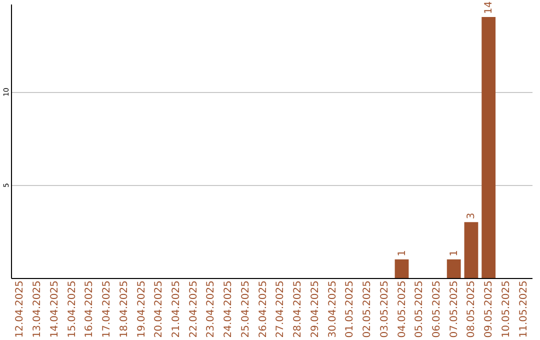 The width and height of the screenshot is (540, 340). Describe the element at coordinates (90, 309) in the screenshot. I see `x-tick-label: 16.04.2025` at that location.